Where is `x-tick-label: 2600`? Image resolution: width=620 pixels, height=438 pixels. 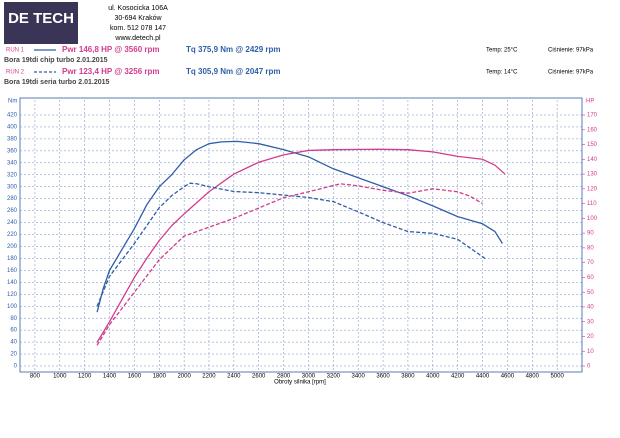
x-tick-label: 2600 is located at coordinates (259, 377).